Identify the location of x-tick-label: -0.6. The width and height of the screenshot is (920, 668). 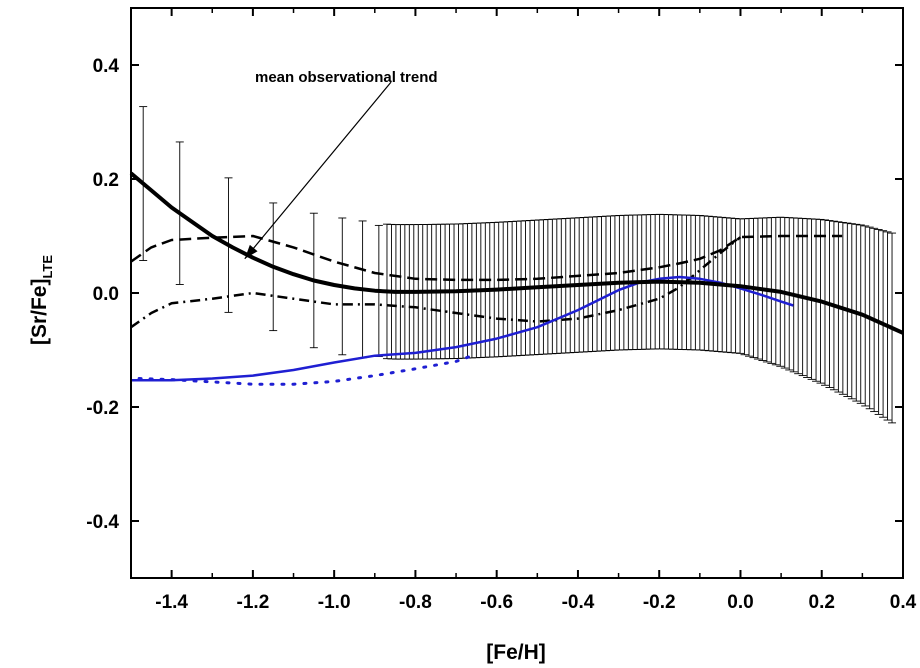
(496, 602).